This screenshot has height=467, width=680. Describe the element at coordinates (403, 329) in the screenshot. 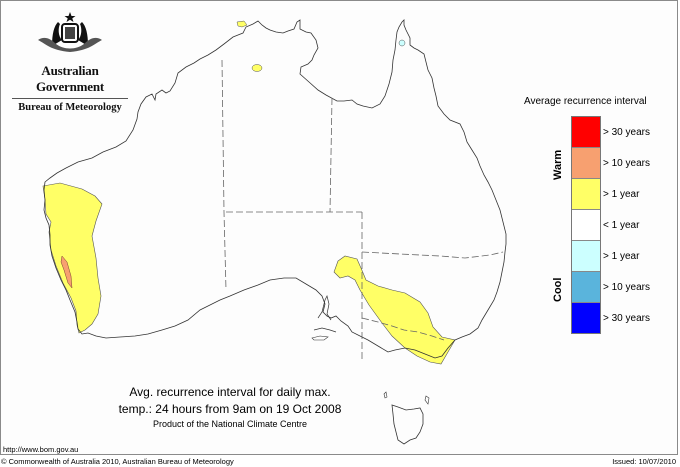

I see `border-nsw-vic` at that location.